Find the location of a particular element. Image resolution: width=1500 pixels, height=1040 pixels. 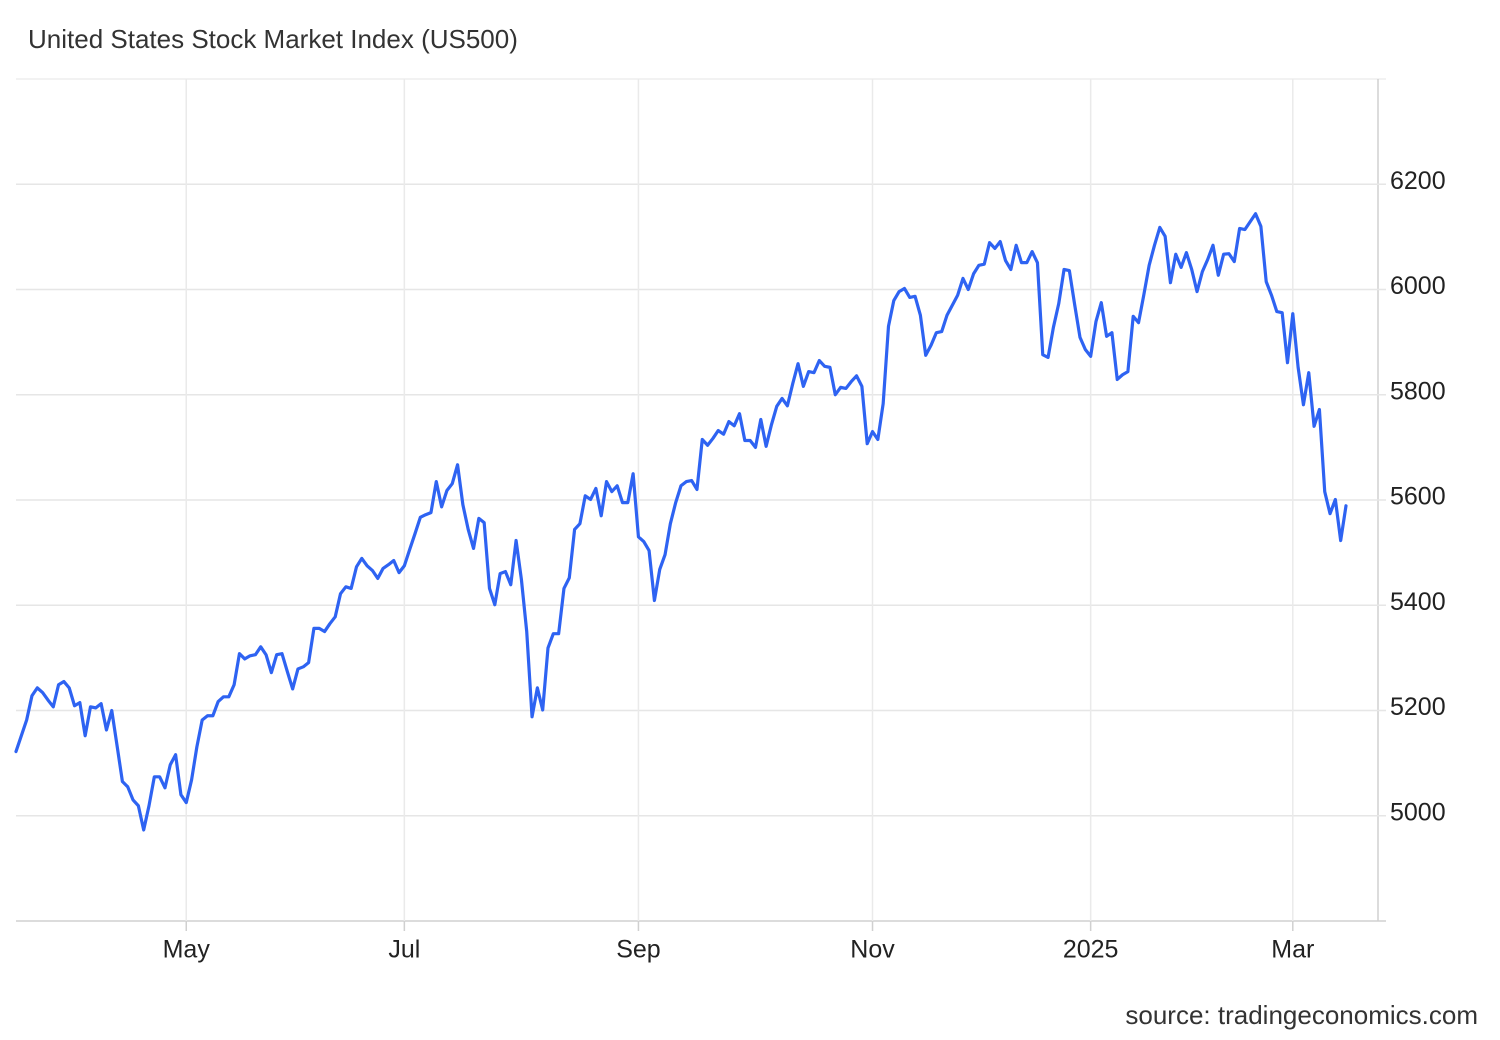

y-tick-label: 5200 is located at coordinates (1418, 707).